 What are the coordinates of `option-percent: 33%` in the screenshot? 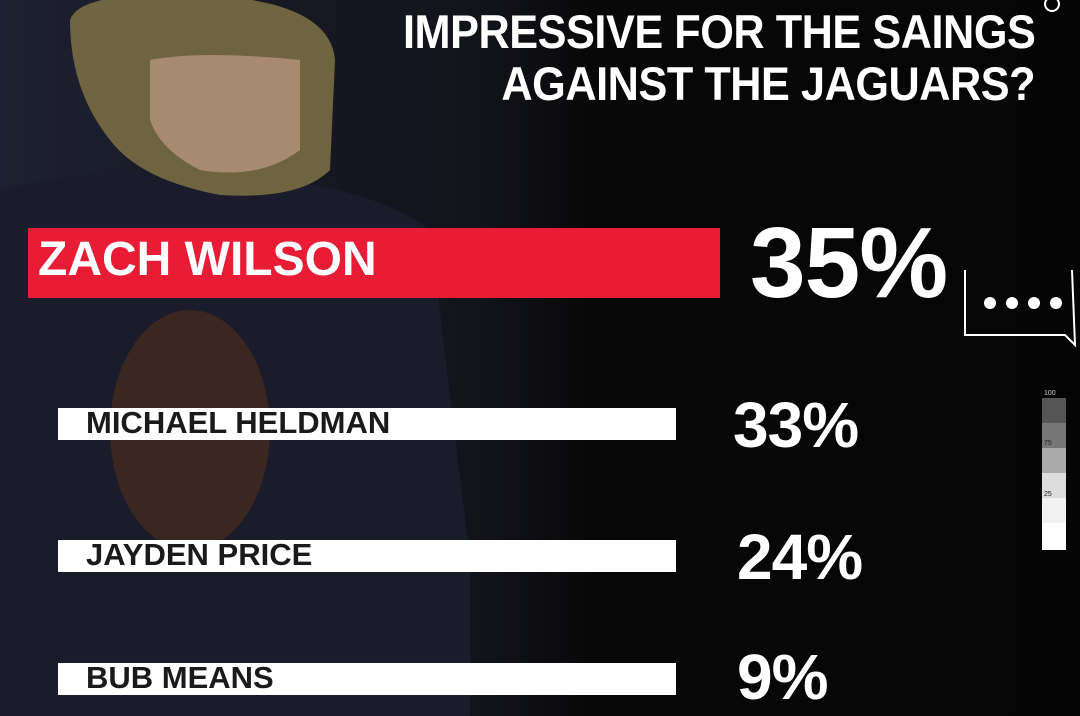 It's located at (796, 425).